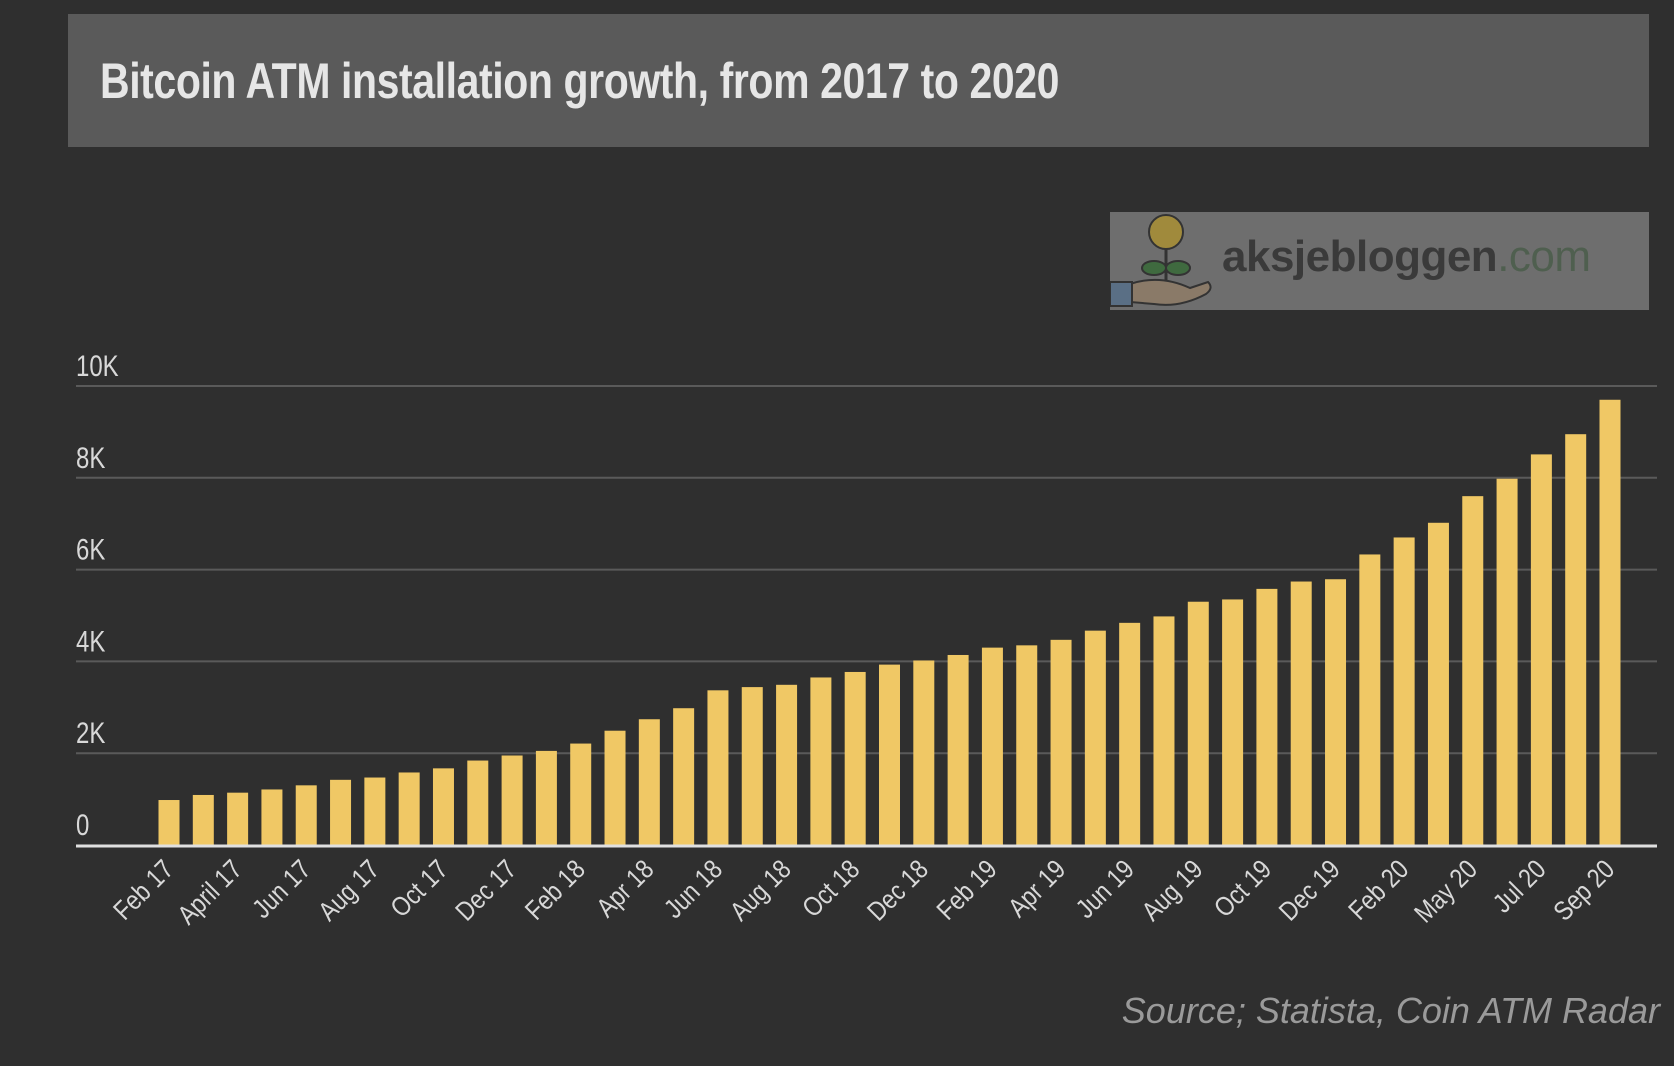  I want to click on x-tick-label: Aug 18, so click(760, 890).